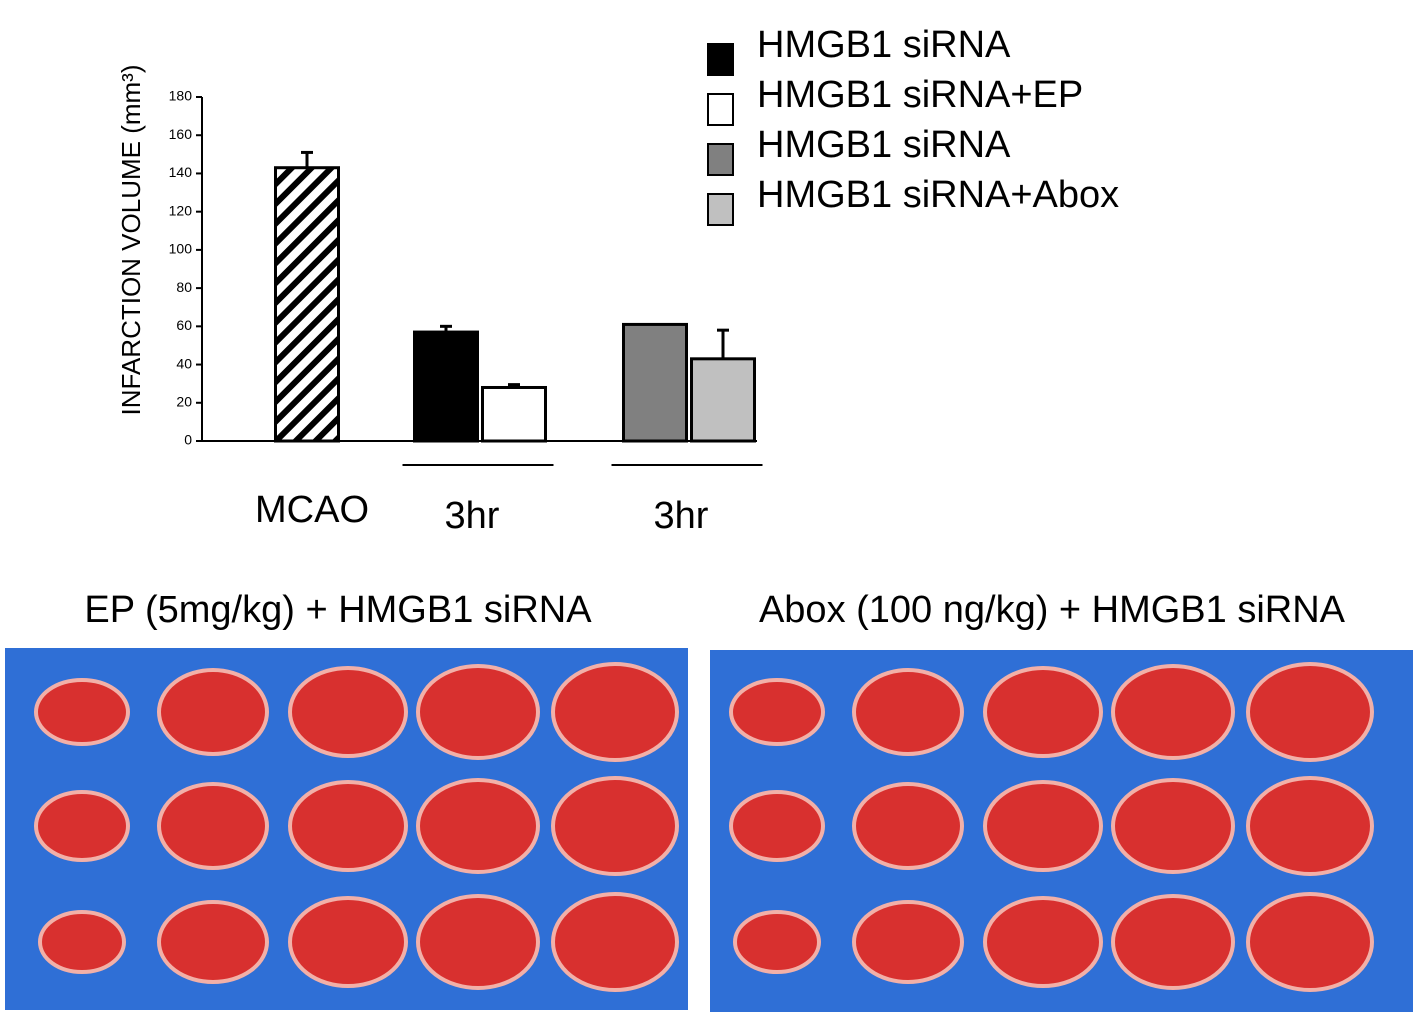 The width and height of the screenshot is (1417, 1014). What do you see at coordinates (338, 610) in the screenshot?
I see `panel-title: EP (5mg/kg) + HMGB1 siRNA` at bounding box center [338, 610].